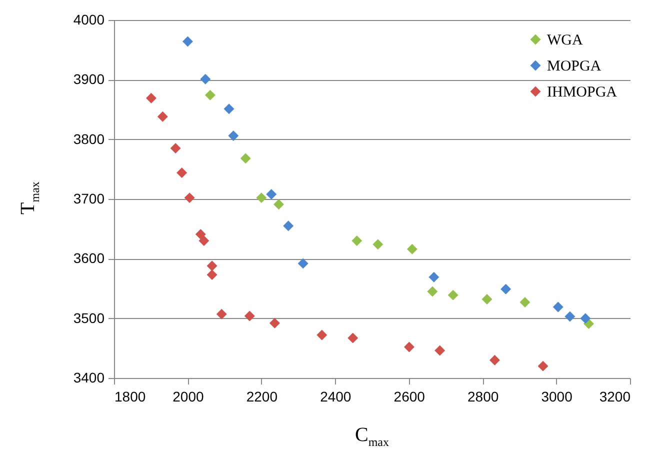  I want to click on y-tick-label: 3600, so click(89, 258).